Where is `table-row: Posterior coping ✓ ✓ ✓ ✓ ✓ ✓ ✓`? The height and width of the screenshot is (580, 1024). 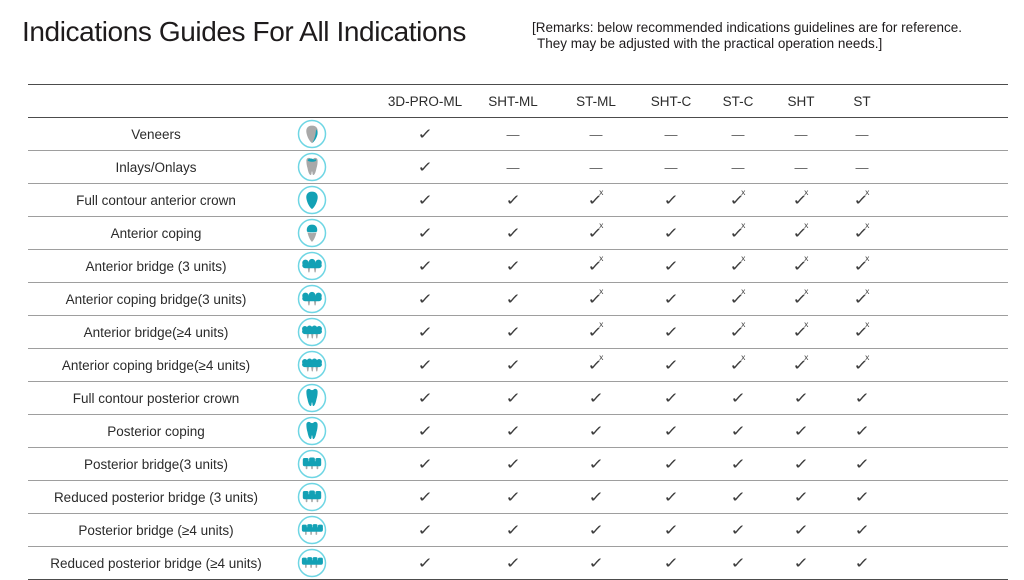
table-row: Posterior coping ✓ ✓ ✓ ✓ ✓ ✓ ✓ is located at coordinates (518, 430).